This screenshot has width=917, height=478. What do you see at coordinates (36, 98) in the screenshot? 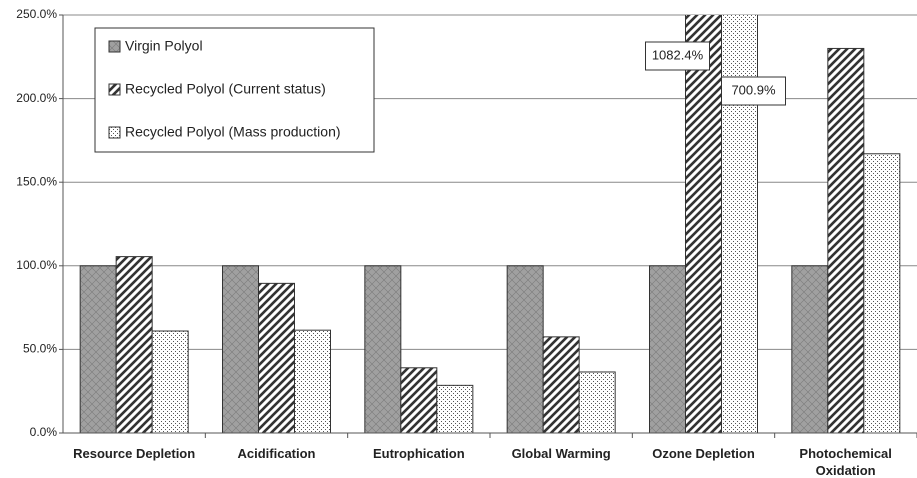
I see `y-tick-label: 200.0%` at bounding box center [36, 98].